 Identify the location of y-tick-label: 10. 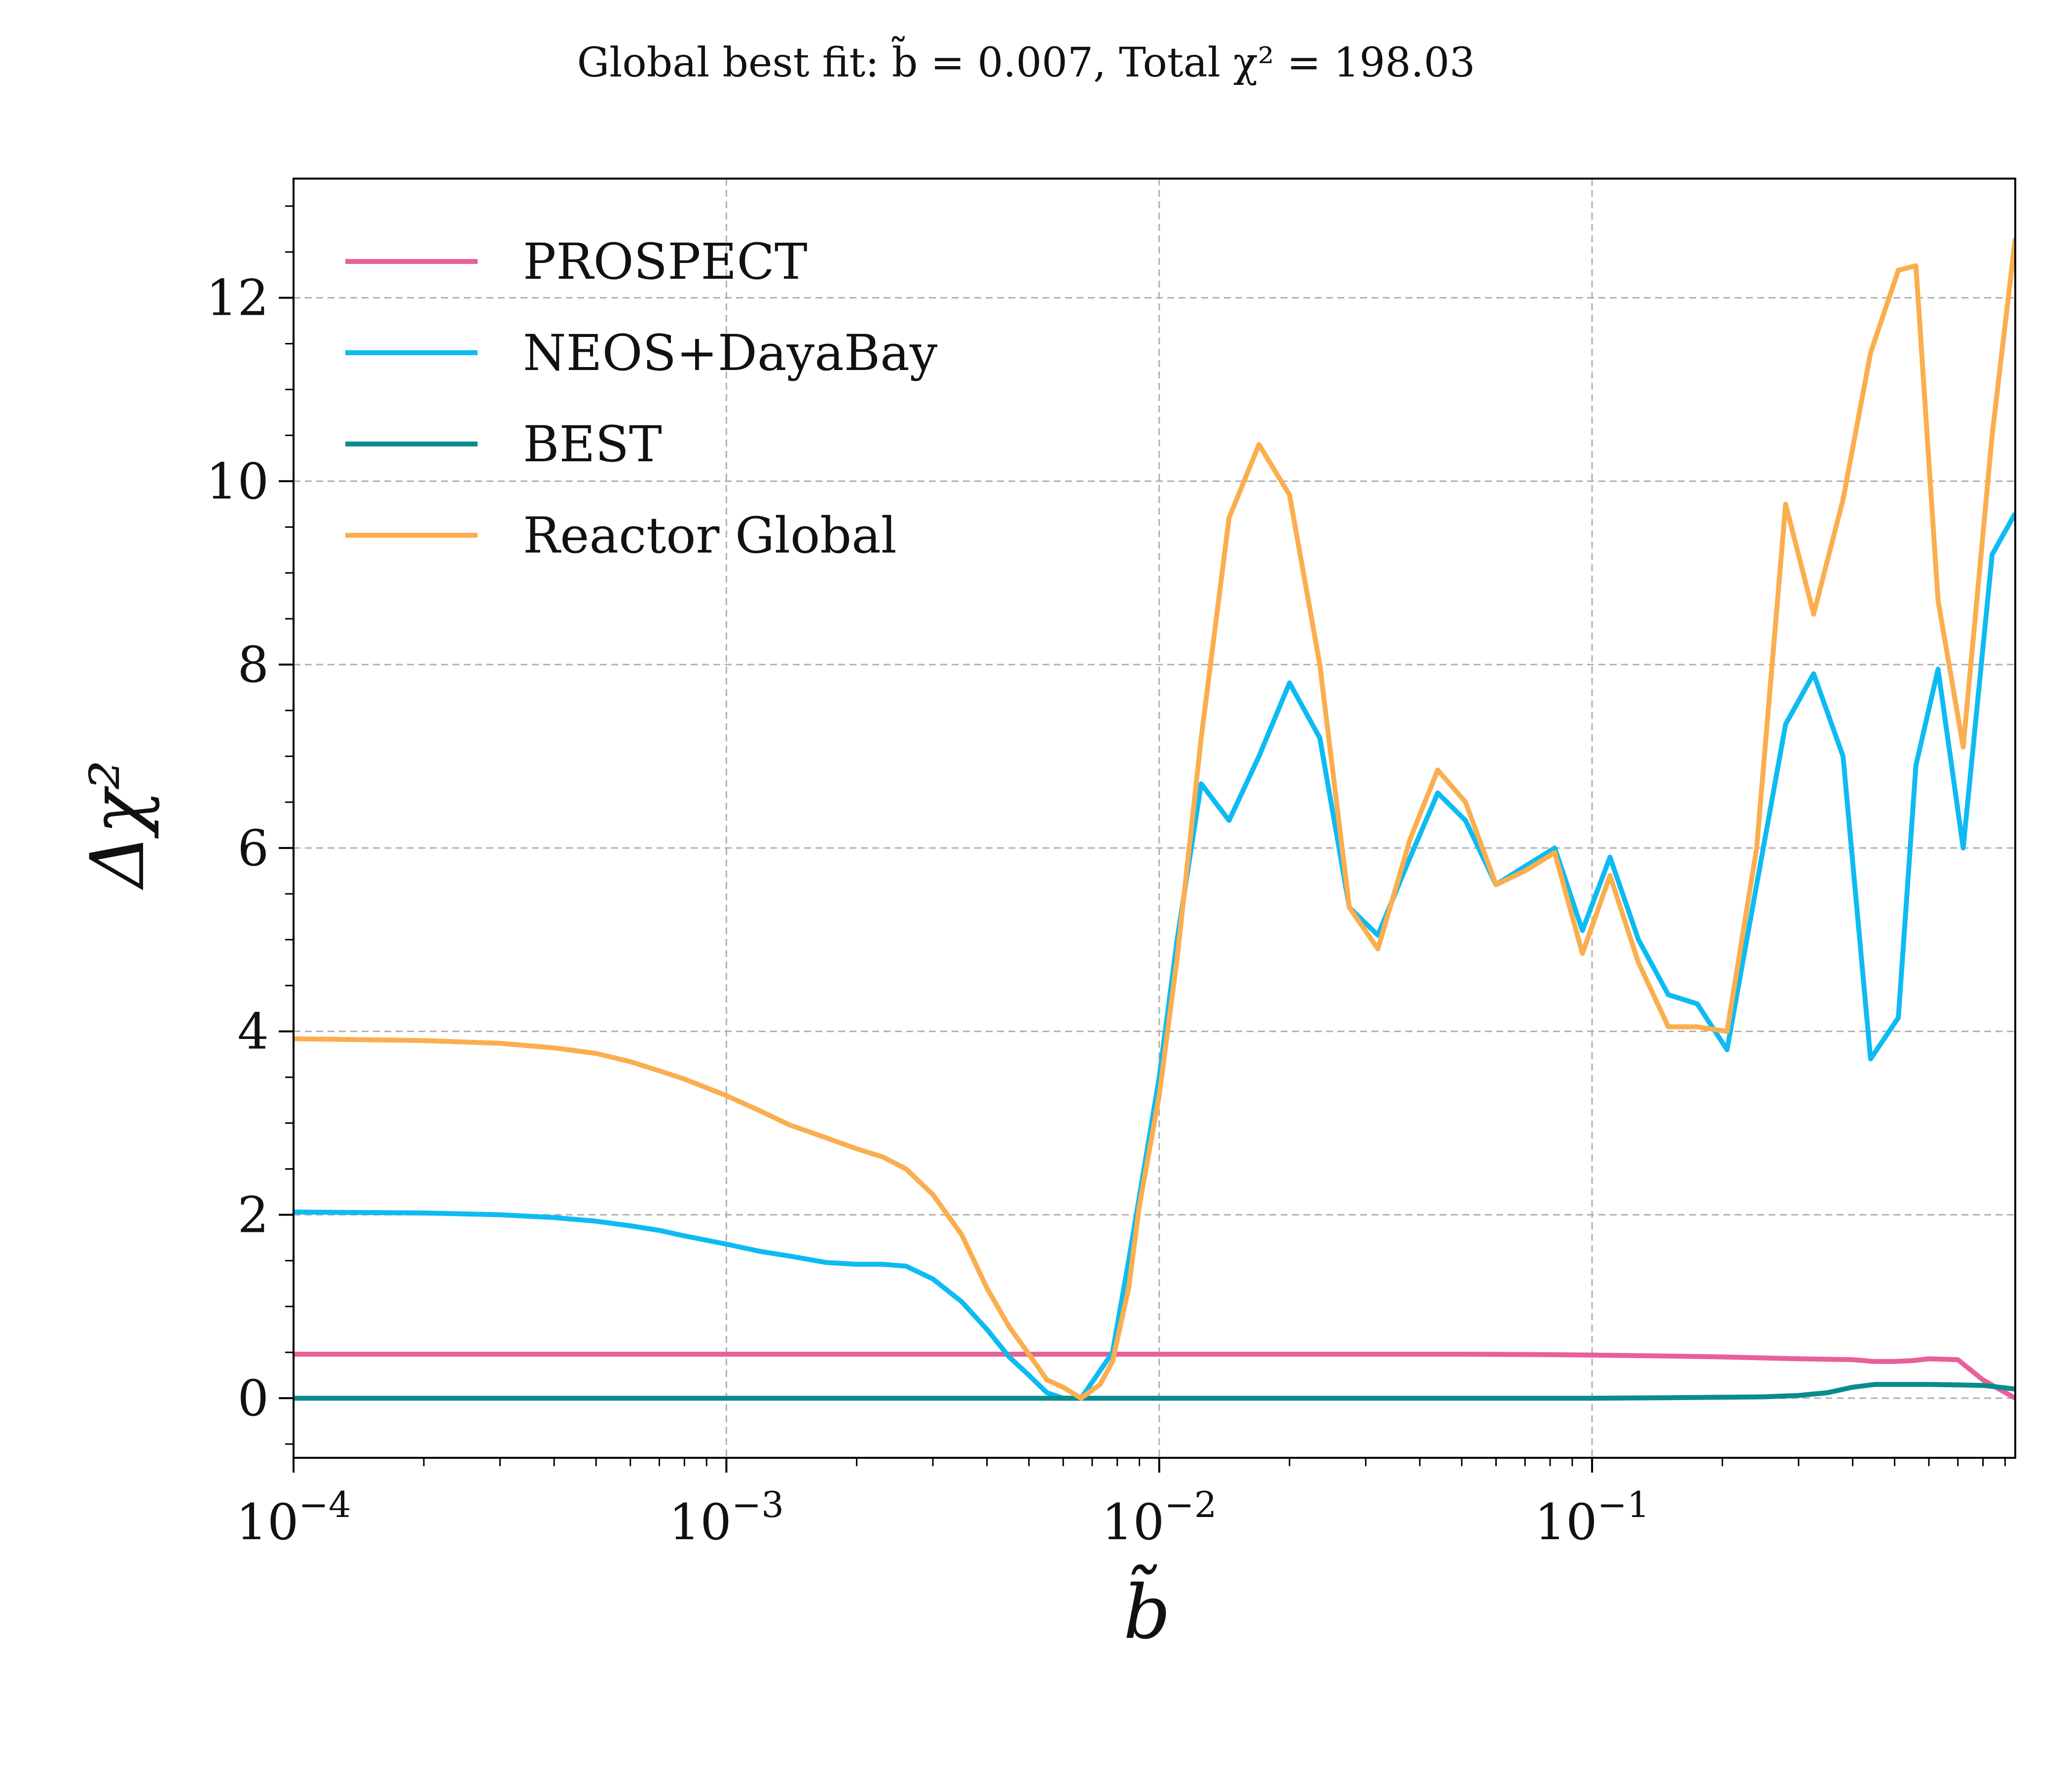
(238, 481).